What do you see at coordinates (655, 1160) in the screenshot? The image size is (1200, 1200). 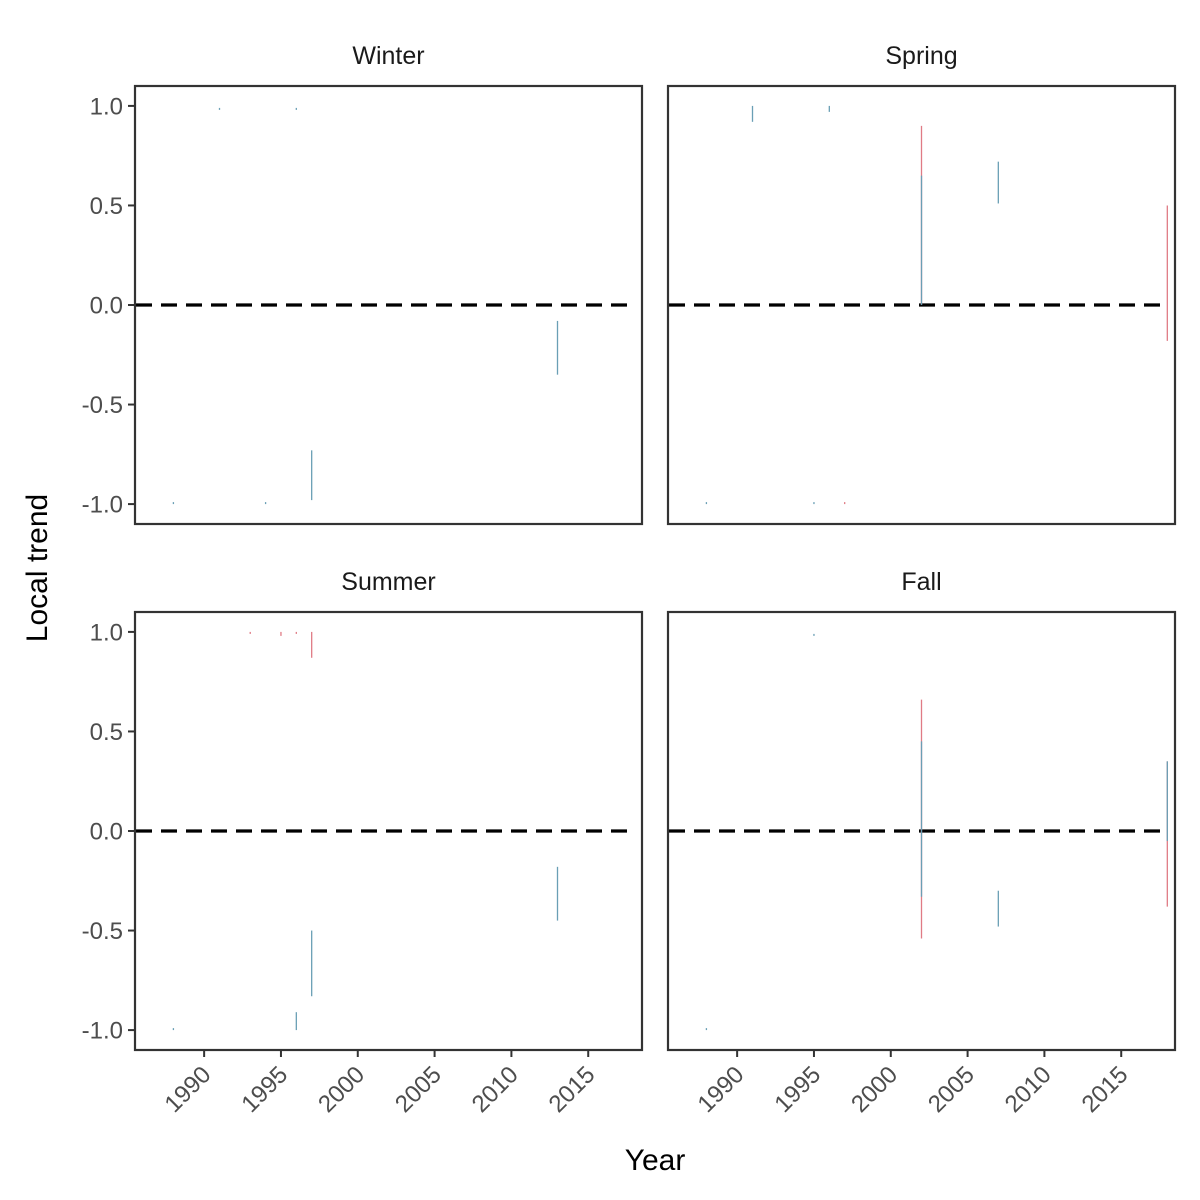 I see `x-axis-title: Year` at bounding box center [655, 1160].